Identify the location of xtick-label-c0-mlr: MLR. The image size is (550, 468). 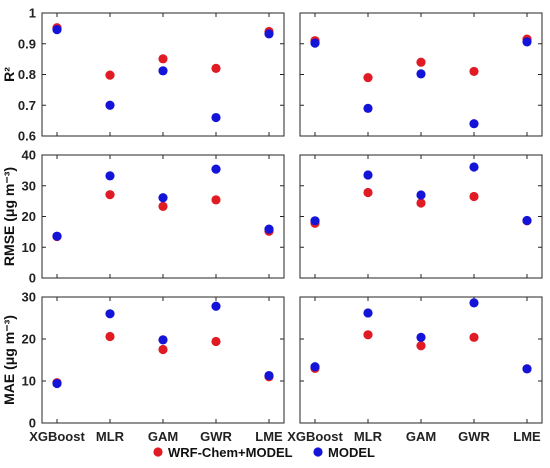
(110, 436).